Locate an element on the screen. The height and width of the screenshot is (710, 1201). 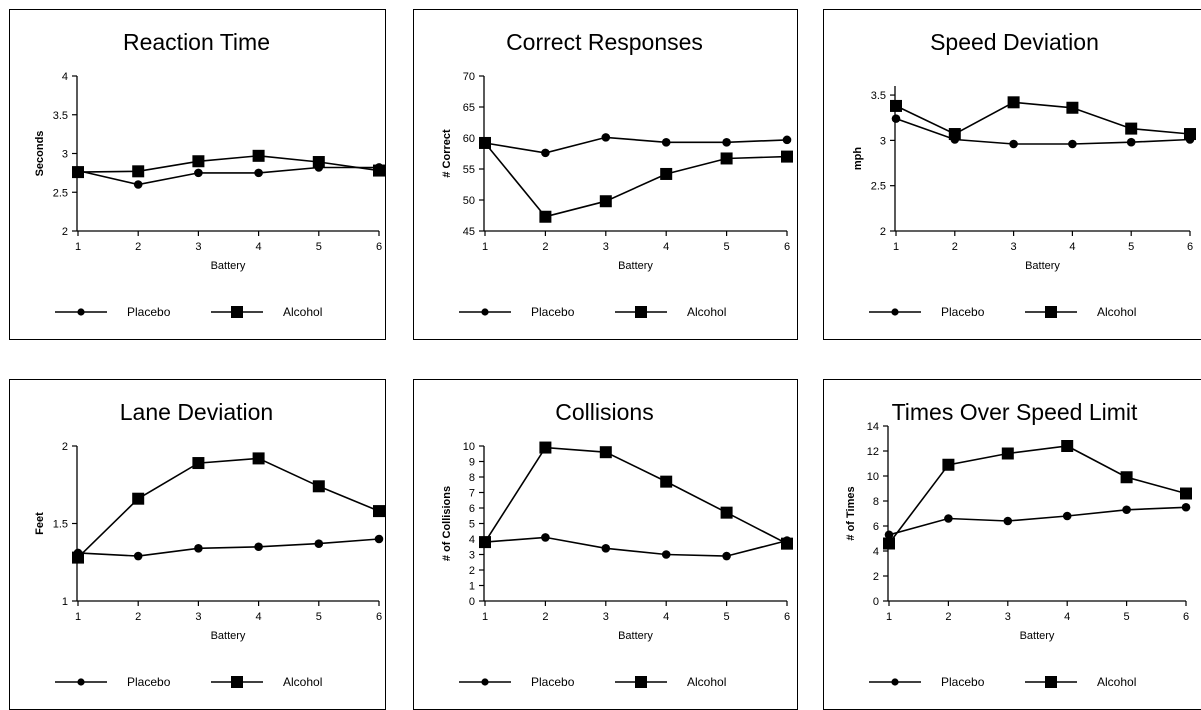
y-tick-label: 50 is located at coordinates (469, 201).